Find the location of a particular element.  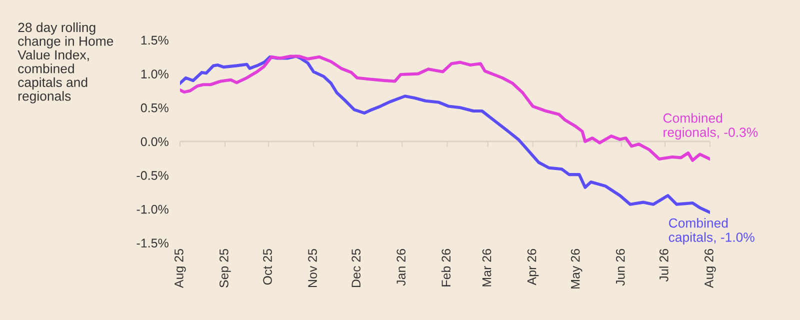

y-tick-label: -1.5% is located at coordinates (152, 243).